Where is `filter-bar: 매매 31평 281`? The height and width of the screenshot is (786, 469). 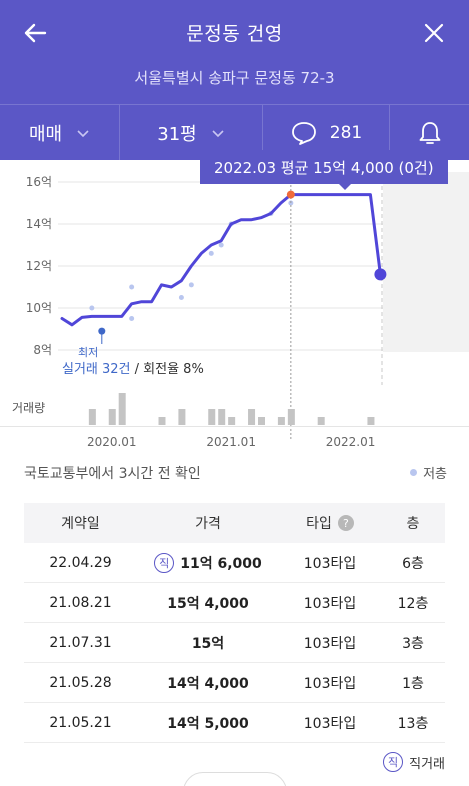 filter-bar: 매매 31평 281 is located at coordinates (234, 132).